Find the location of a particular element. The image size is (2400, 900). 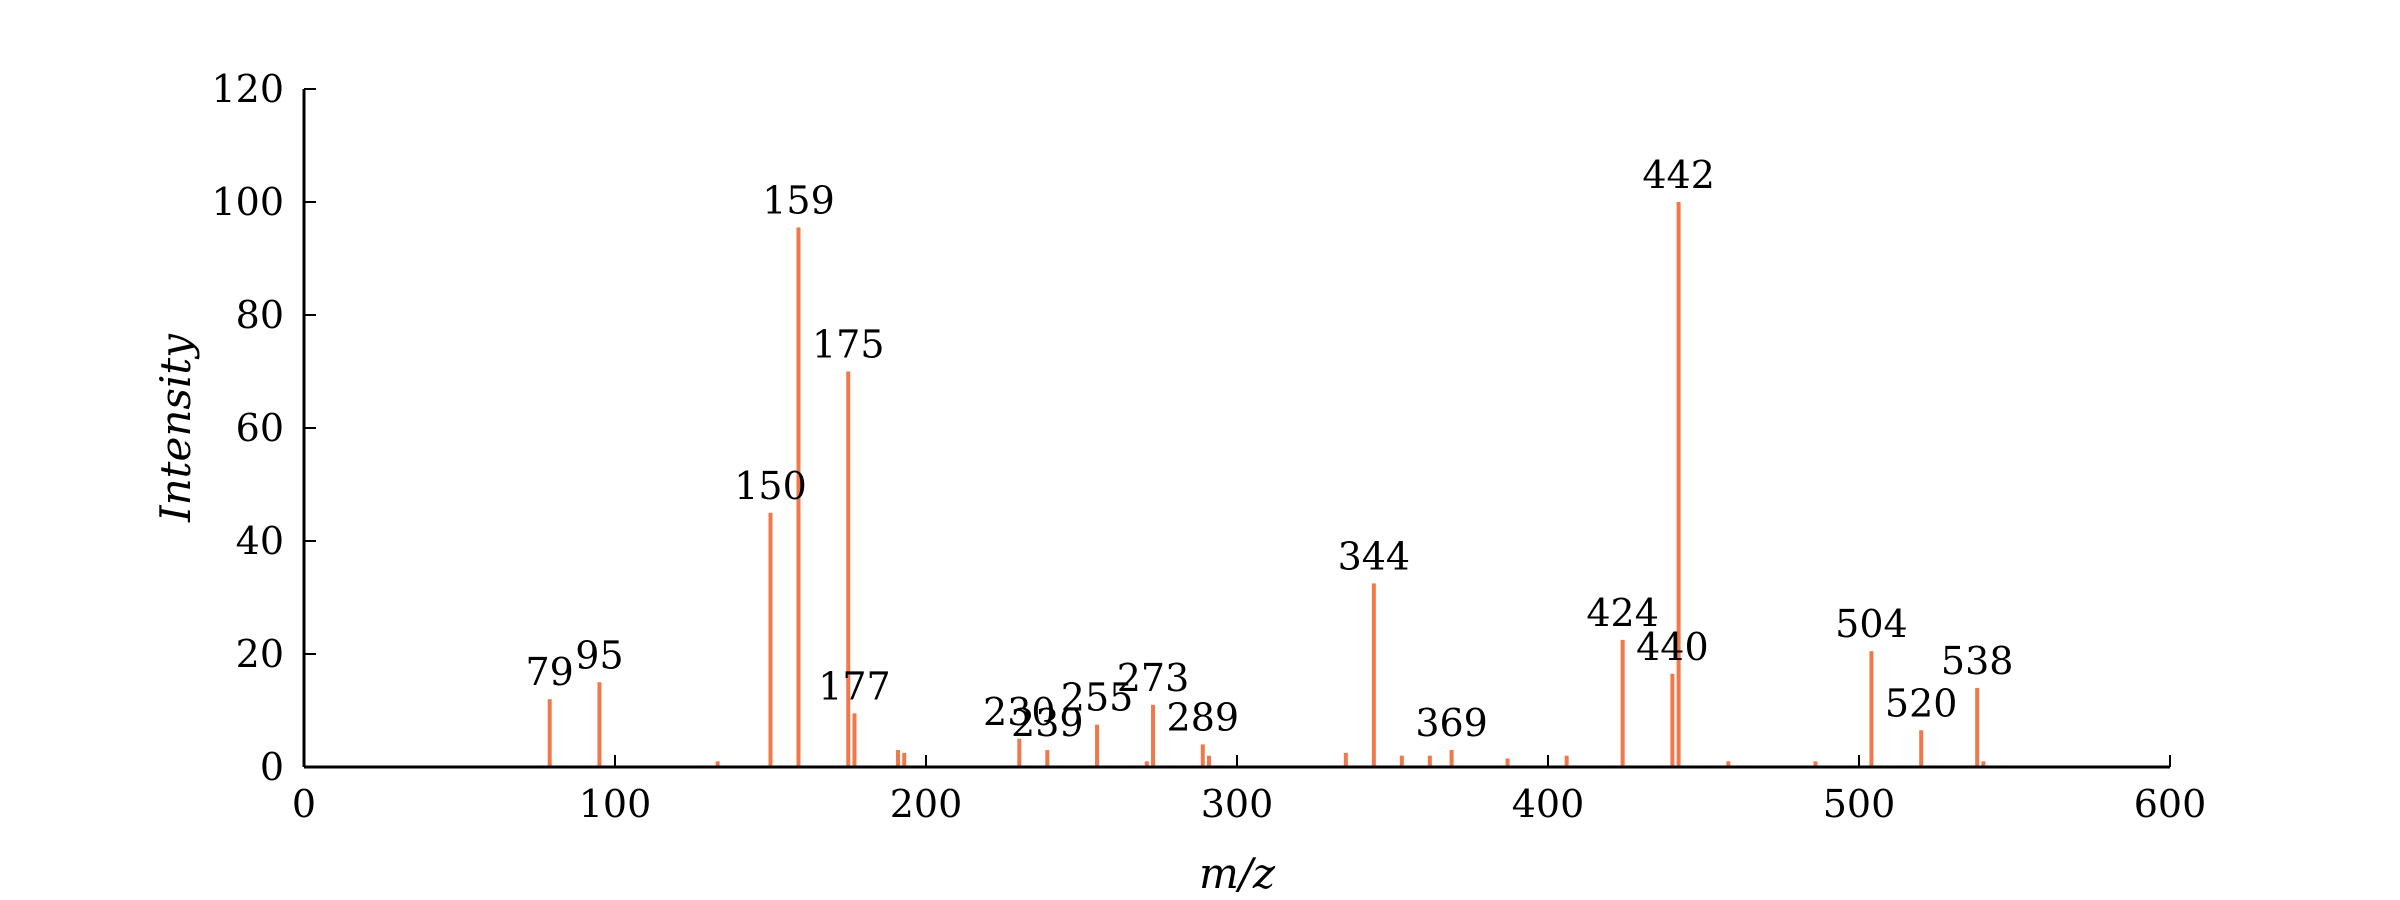

x-axis-label: m/z is located at coordinates (1237, 873).